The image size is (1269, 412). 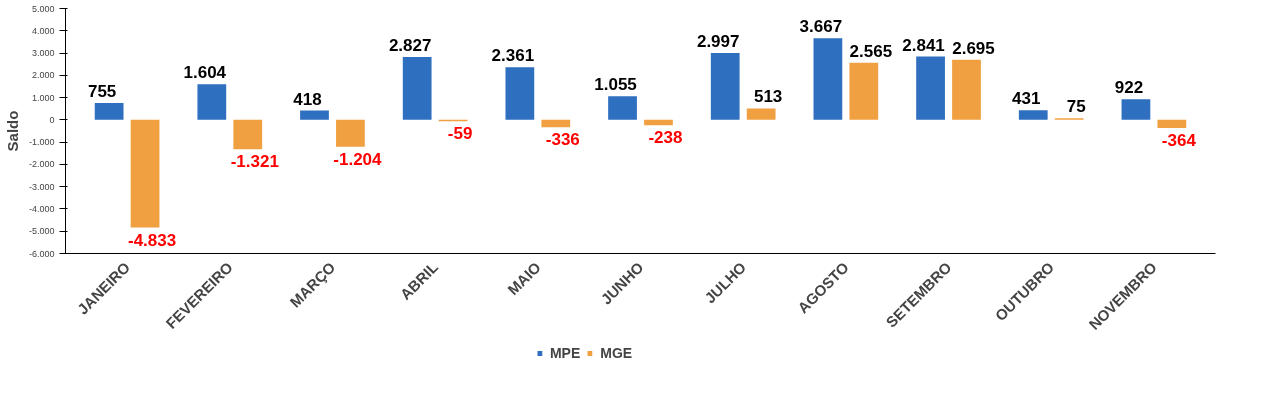 I want to click on y-tick-label: 5.000, so click(x=43, y=8).